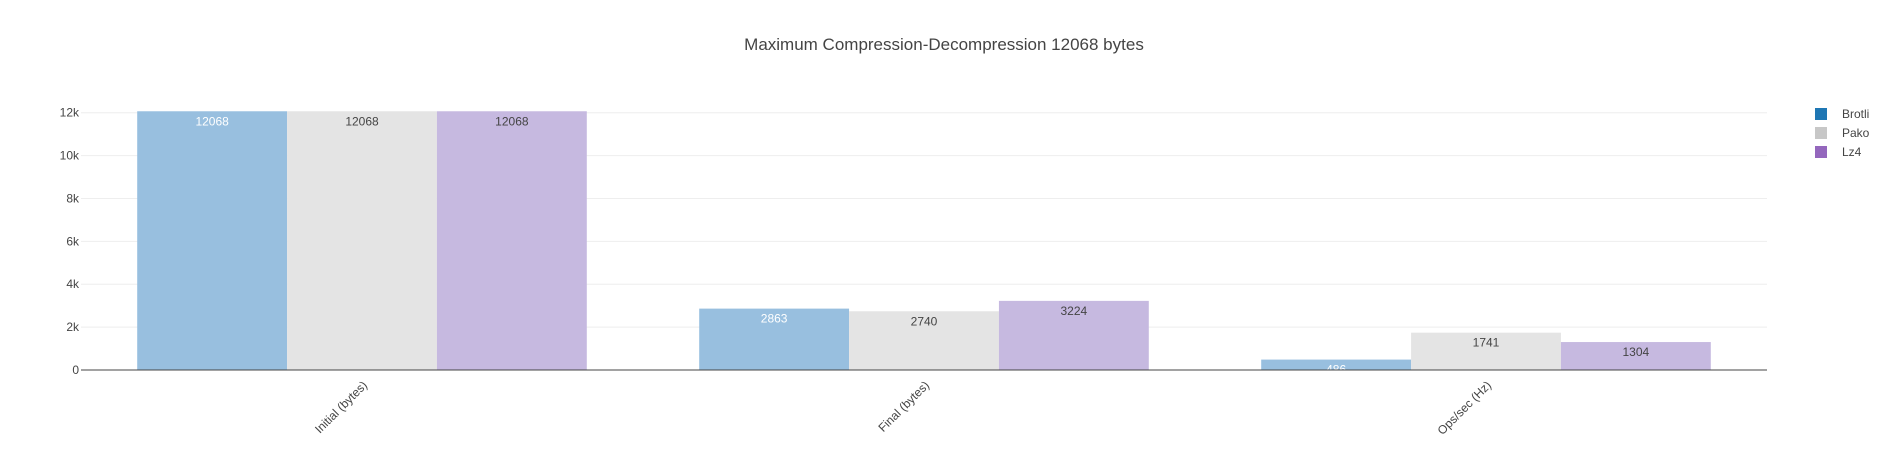 The image size is (1888, 450). I want to click on data-label: 2740, so click(924, 321).